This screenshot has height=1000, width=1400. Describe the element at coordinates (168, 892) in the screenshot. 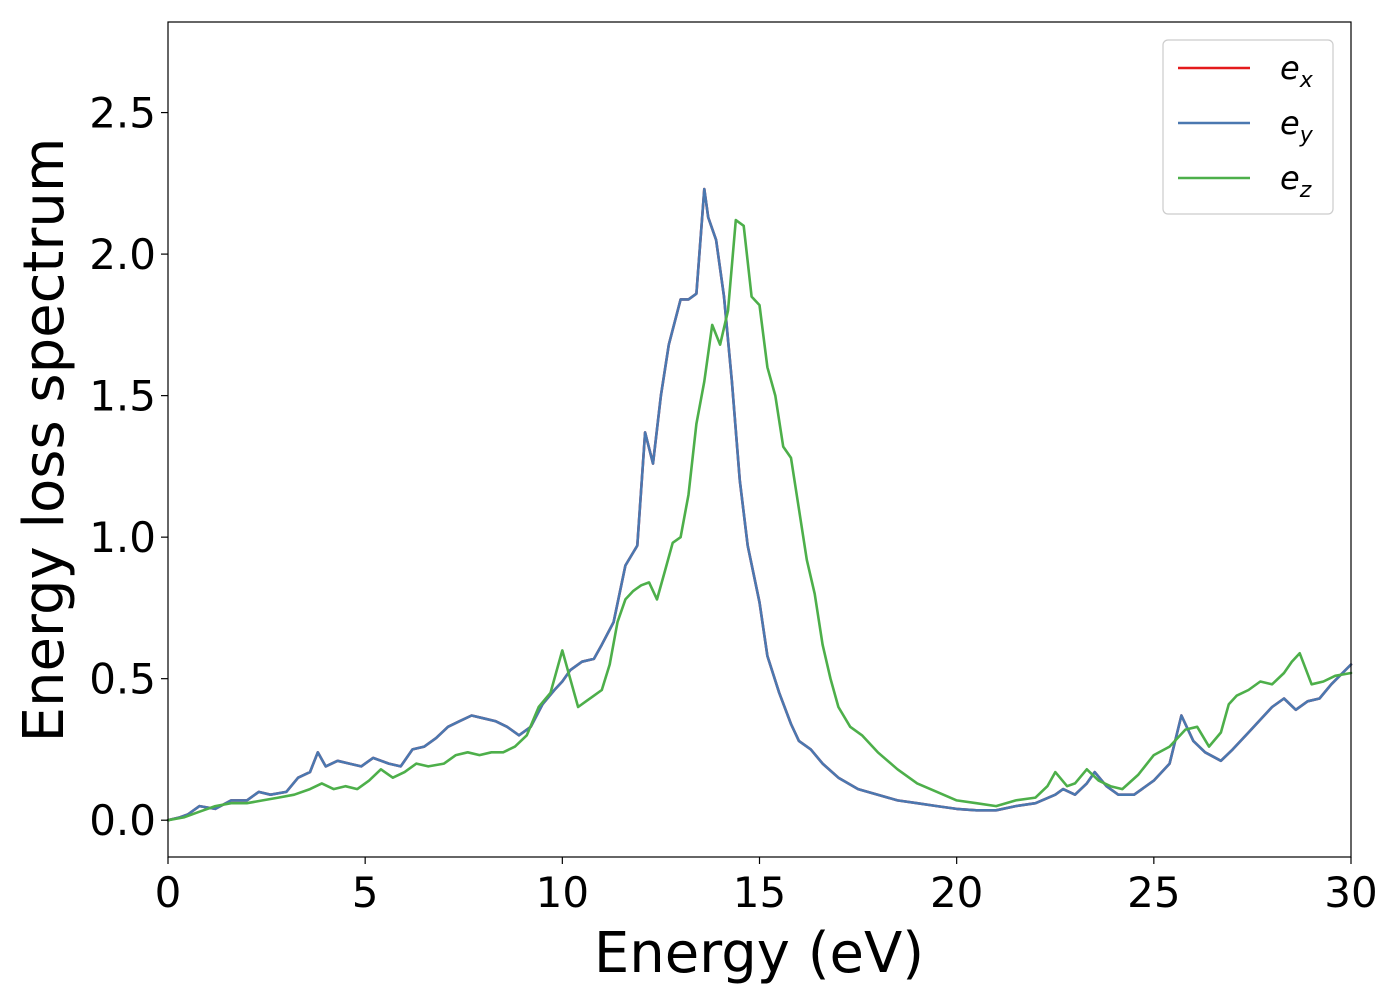

I see `x-tick-label: 0` at that location.